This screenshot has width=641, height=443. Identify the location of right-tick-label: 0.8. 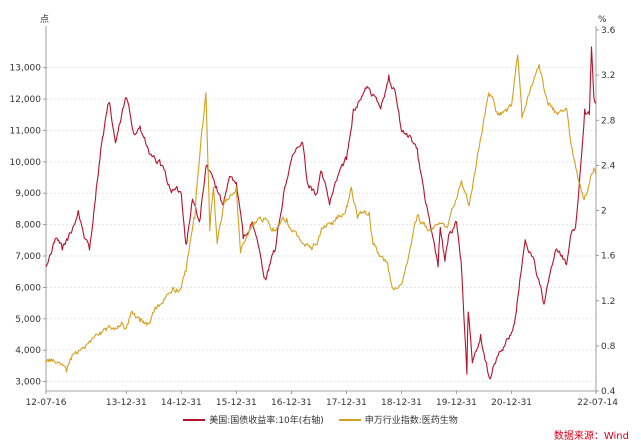
(608, 347).